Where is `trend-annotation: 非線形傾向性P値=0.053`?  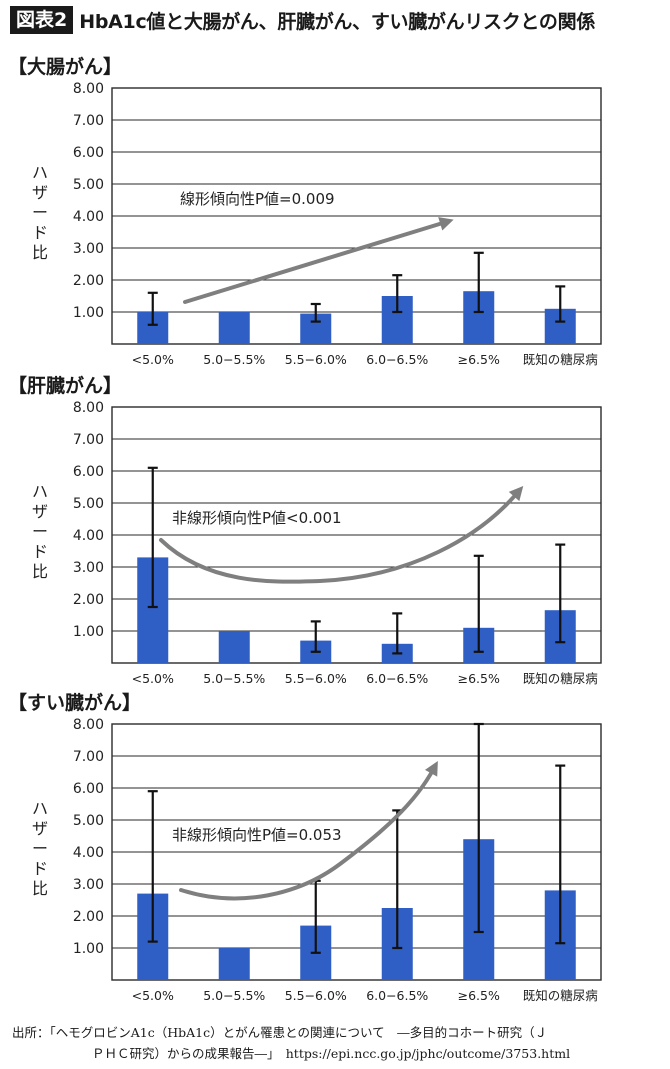 trend-annotation: 非線形傾向性P値=0.053 is located at coordinates (257, 835).